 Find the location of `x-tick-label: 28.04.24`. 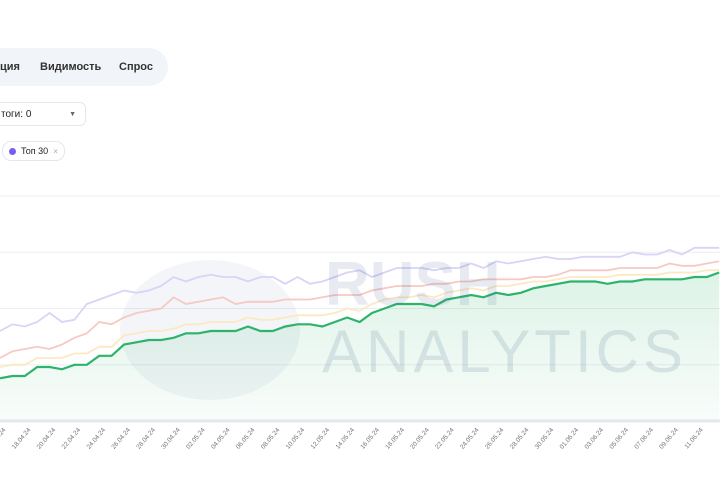

x-tick-label: 28.04.24 is located at coordinates (146, 438).